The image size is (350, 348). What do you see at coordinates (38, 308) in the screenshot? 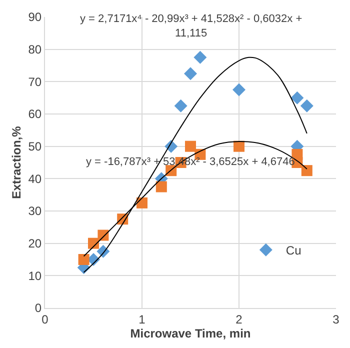
I see `y-tick-label: 0` at bounding box center [38, 308].